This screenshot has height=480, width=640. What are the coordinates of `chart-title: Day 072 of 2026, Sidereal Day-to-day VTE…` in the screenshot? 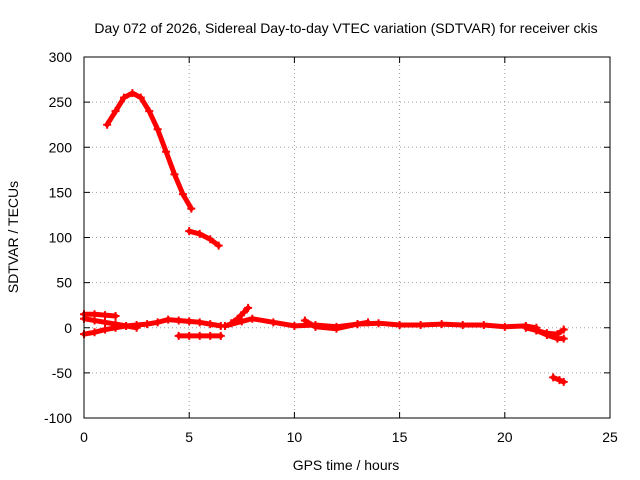 It's located at (345, 28).